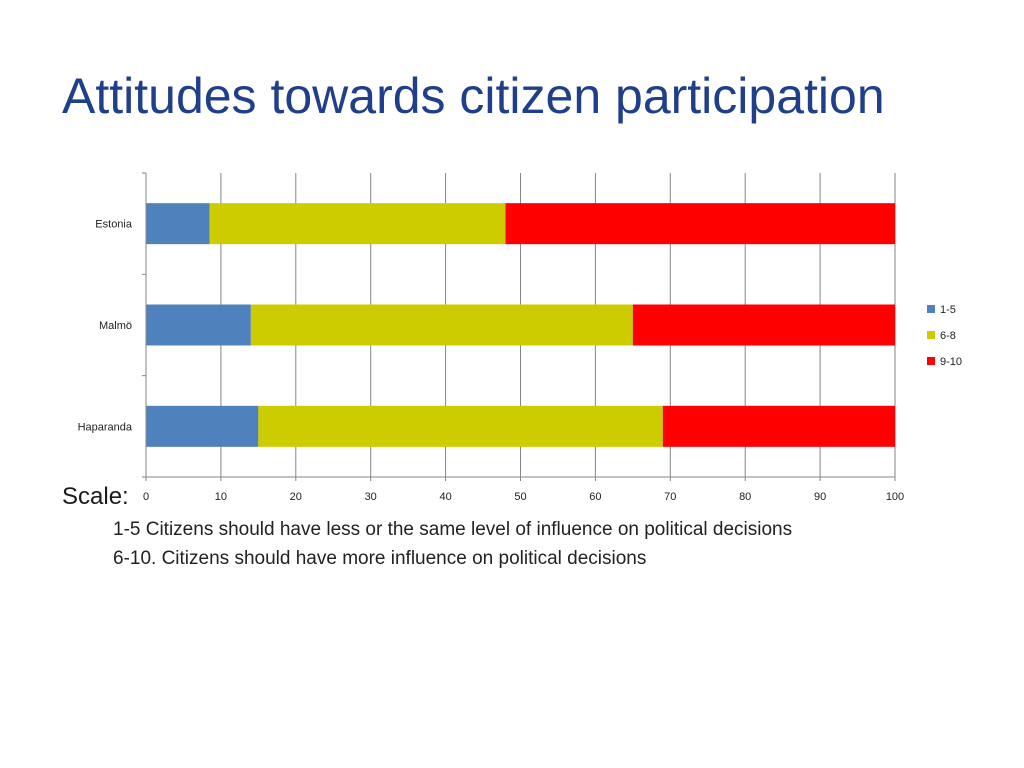 The image size is (1024, 768). I want to click on category-label: Malmö, so click(115, 326).